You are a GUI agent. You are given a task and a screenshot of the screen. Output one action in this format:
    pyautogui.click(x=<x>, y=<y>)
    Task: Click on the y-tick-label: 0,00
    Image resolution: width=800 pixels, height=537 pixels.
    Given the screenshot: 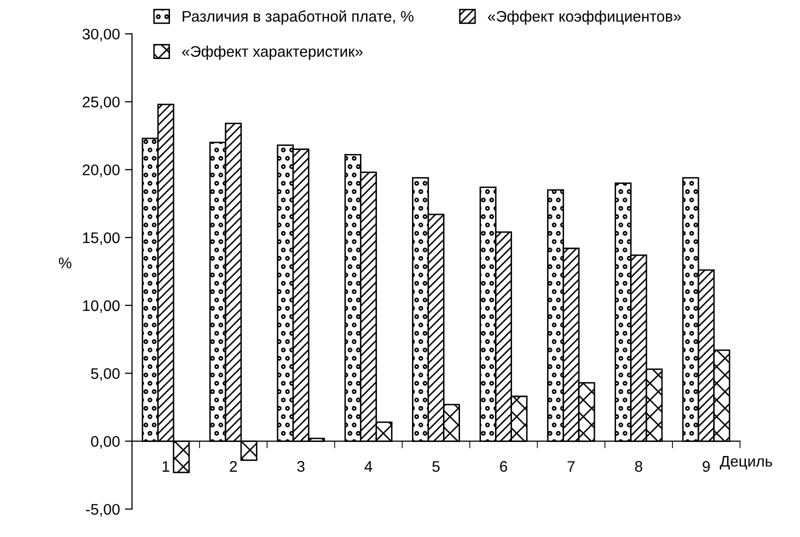 What is the action you would take?
    pyautogui.click(x=105, y=442)
    